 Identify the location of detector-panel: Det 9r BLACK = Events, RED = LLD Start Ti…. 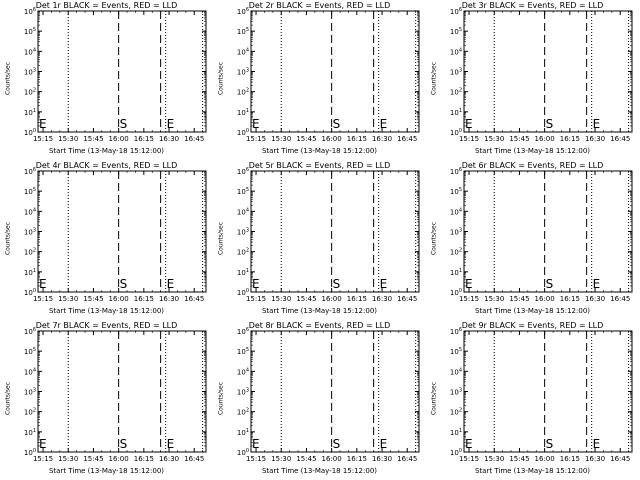
(532, 400).